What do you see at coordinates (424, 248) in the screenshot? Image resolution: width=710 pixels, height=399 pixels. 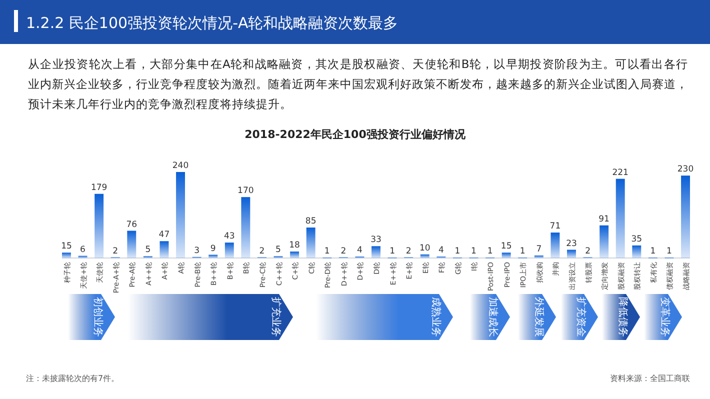 I see `data-label: 10` at bounding box center [424, 248].